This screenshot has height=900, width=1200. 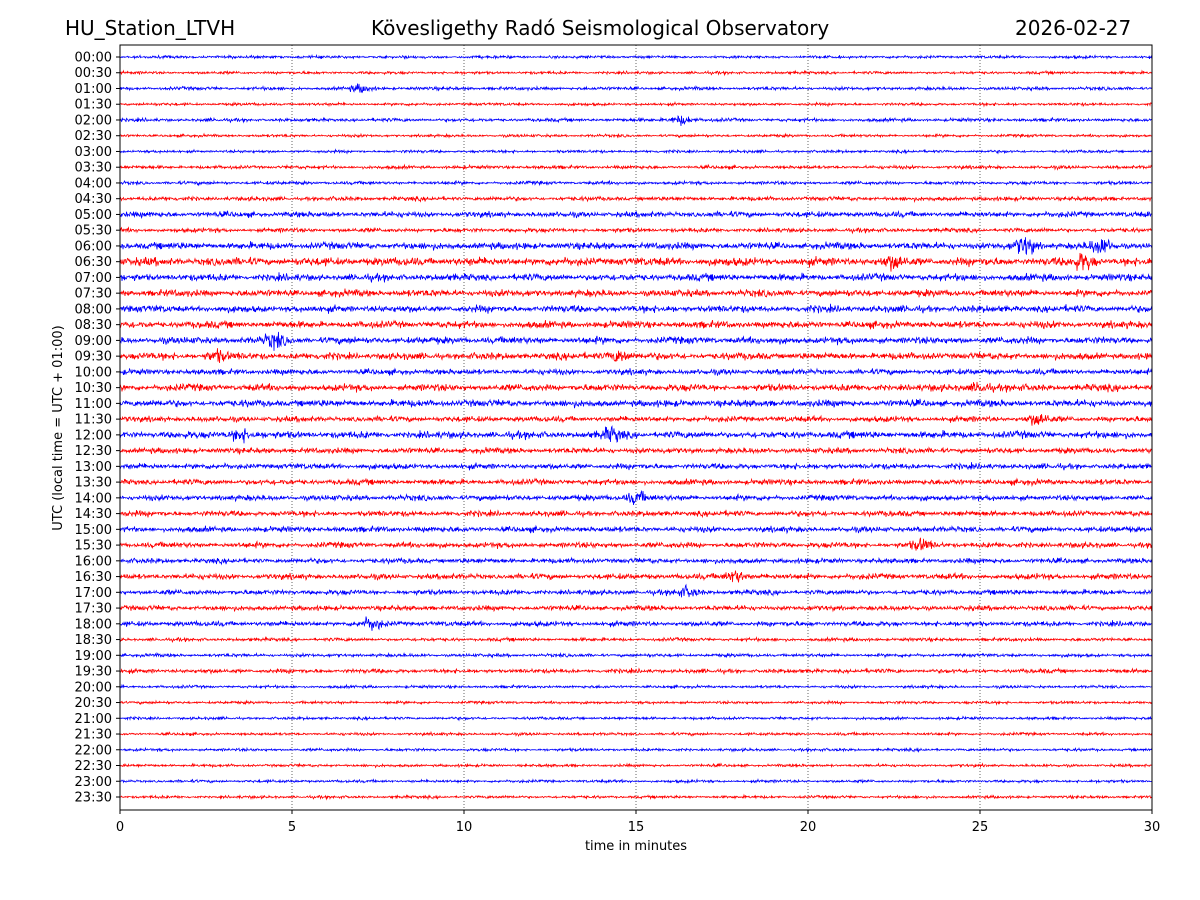 What do you see at coordinates (93, 278) in the screenshot?
I see `y-tick-label: 07:00` at bounding box center [93, 278].